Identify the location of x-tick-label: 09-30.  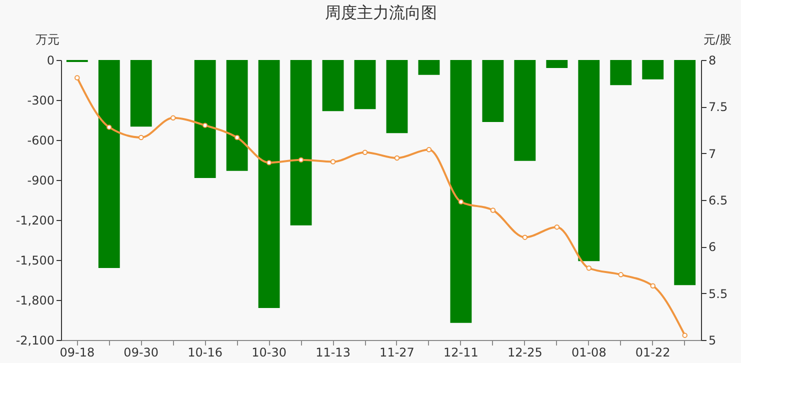
(141, 353).